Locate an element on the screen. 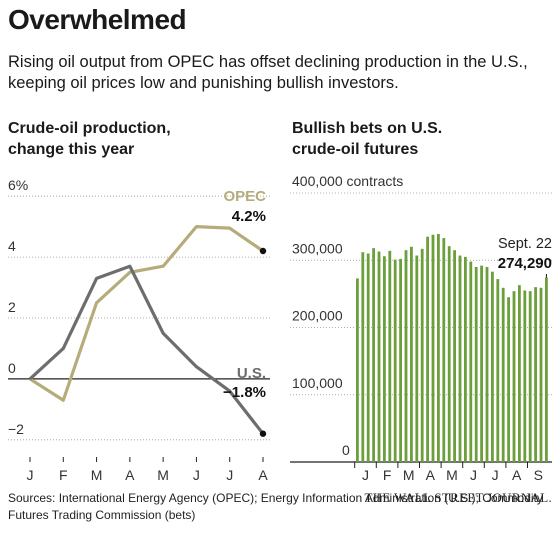 This screenshot has width=560, height=536. opec-line is located at coordinates (146, 313).